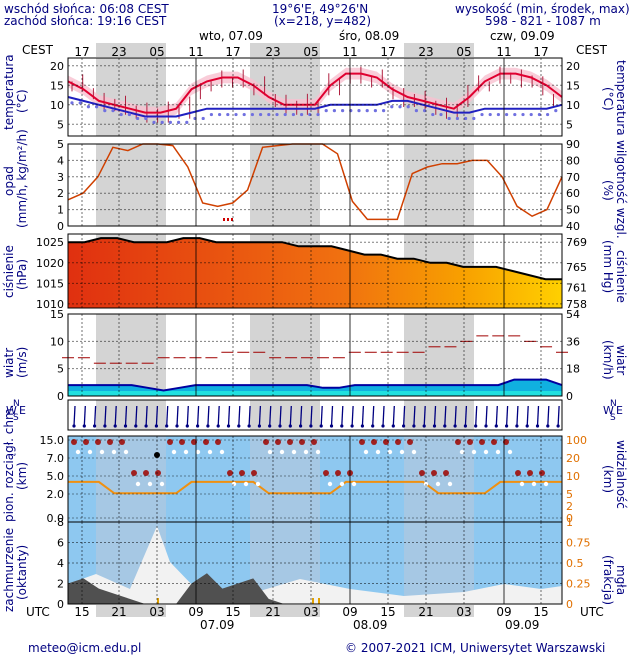 Image resolution: width=630 pixels, height=660 pixels. I want to click on hour-label-bottom: 03, so click(463, 612).